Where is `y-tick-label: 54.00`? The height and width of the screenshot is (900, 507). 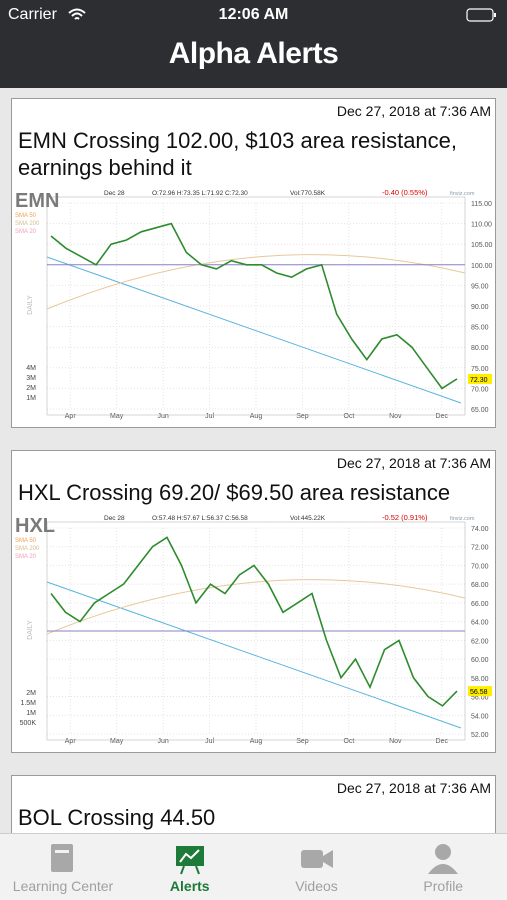 y-tick-label: 54.00 is located at coordinates (480, 716).